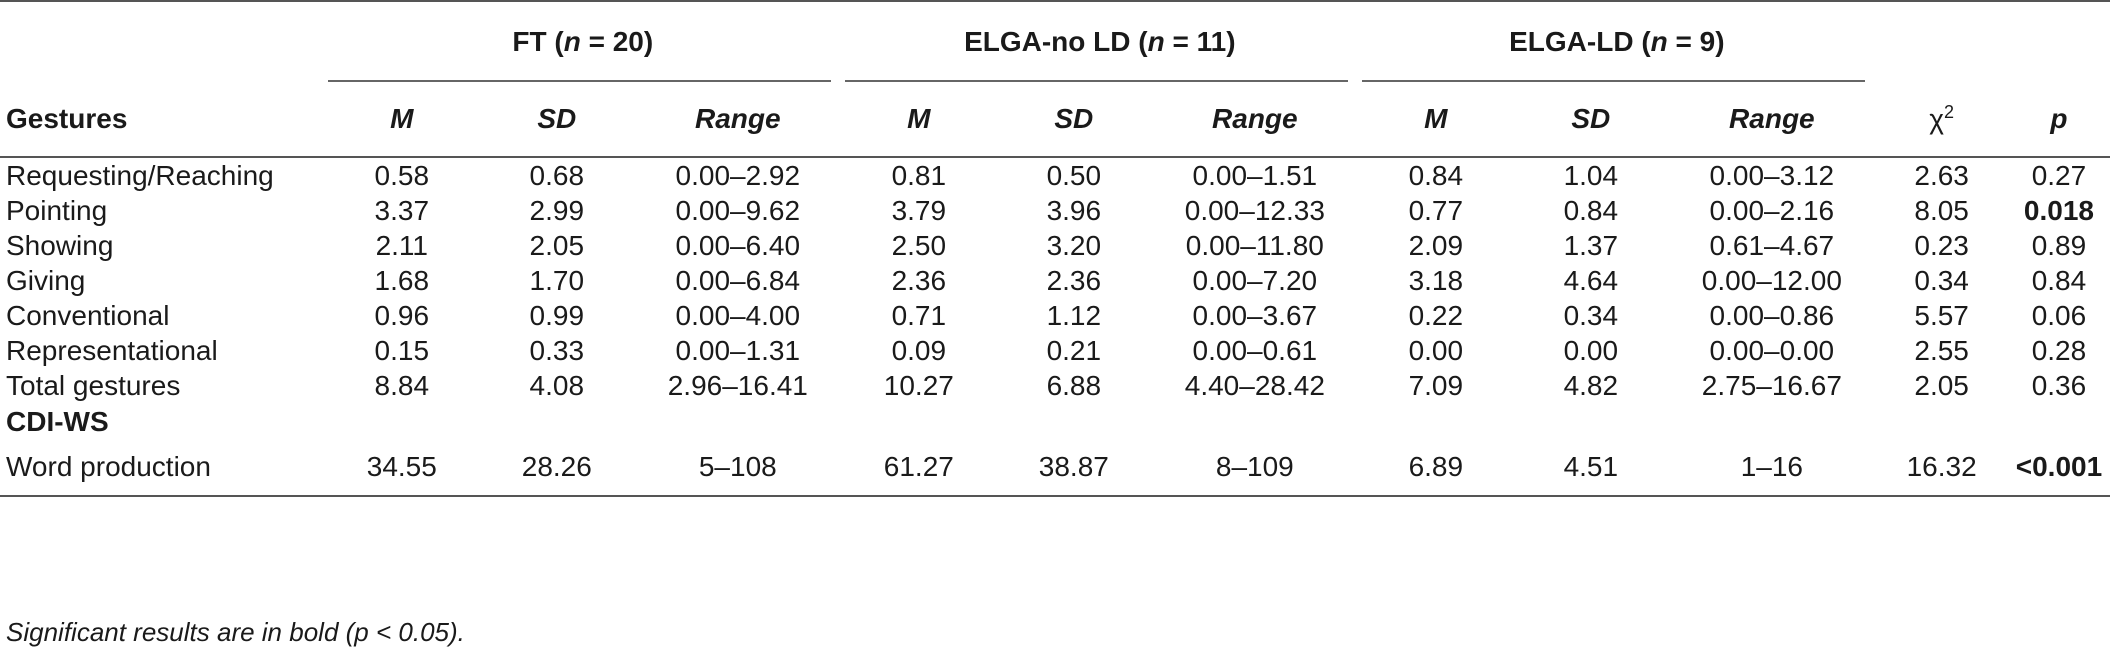  What do you see at coordinates (919, 350) in the screenshot?
I see `cell-nold-m: 0.09` at bounding box center [919, 350].